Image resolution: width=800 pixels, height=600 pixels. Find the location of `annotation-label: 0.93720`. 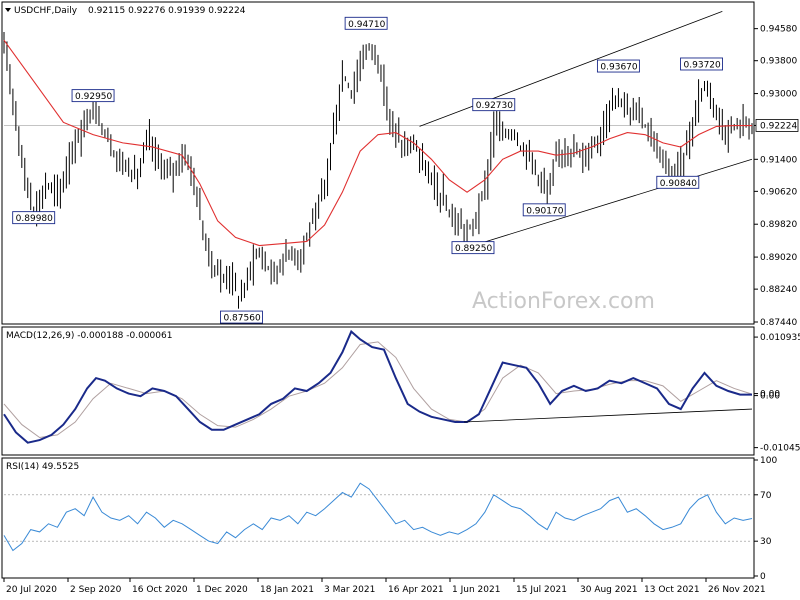

annotation-label: 0.93720 is located at coordinates (702, 65).